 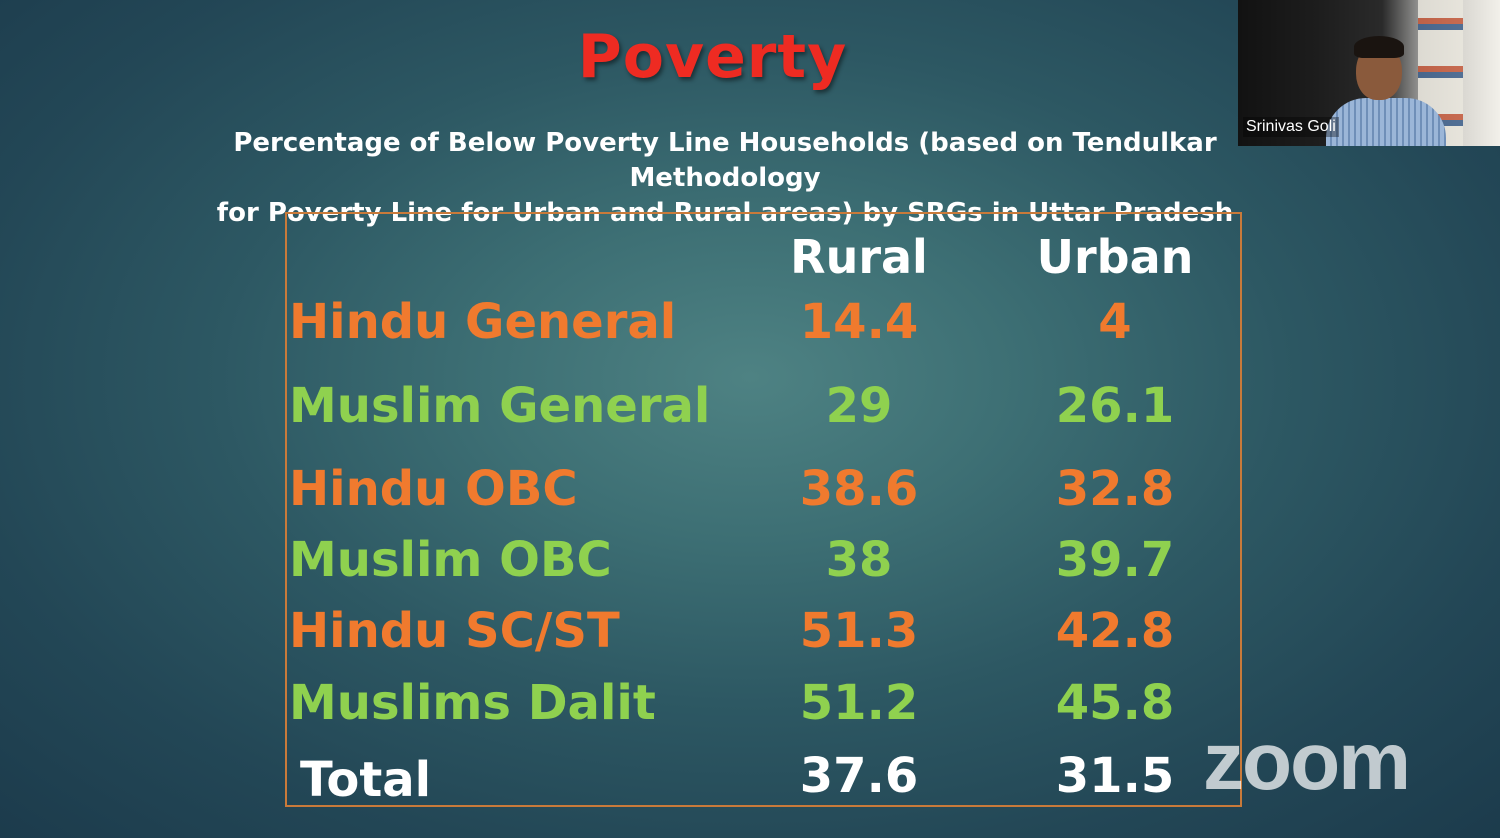 What do you see at coordinates (483, 322) in the screenshot?
I see `row-label-hindu-general: Hindu General` at bounding box center [483, 322].